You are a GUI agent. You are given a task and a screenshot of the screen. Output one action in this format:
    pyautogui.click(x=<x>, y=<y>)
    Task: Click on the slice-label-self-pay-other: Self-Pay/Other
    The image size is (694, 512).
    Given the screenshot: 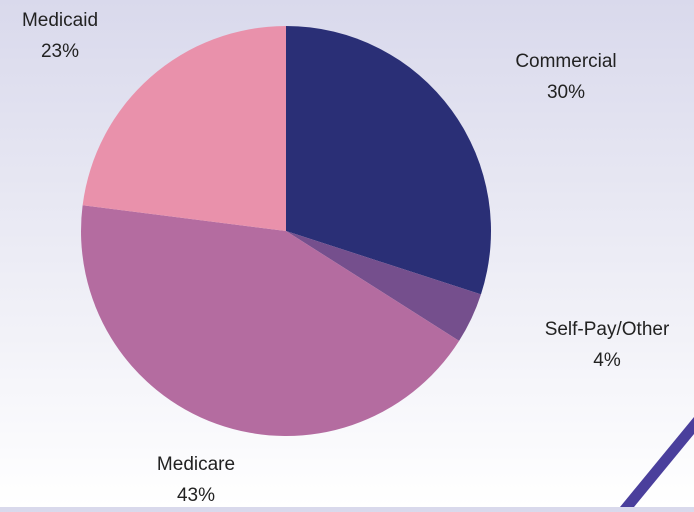 What is the action you would take?
    pyautogui.click(x=607, y=329)
    